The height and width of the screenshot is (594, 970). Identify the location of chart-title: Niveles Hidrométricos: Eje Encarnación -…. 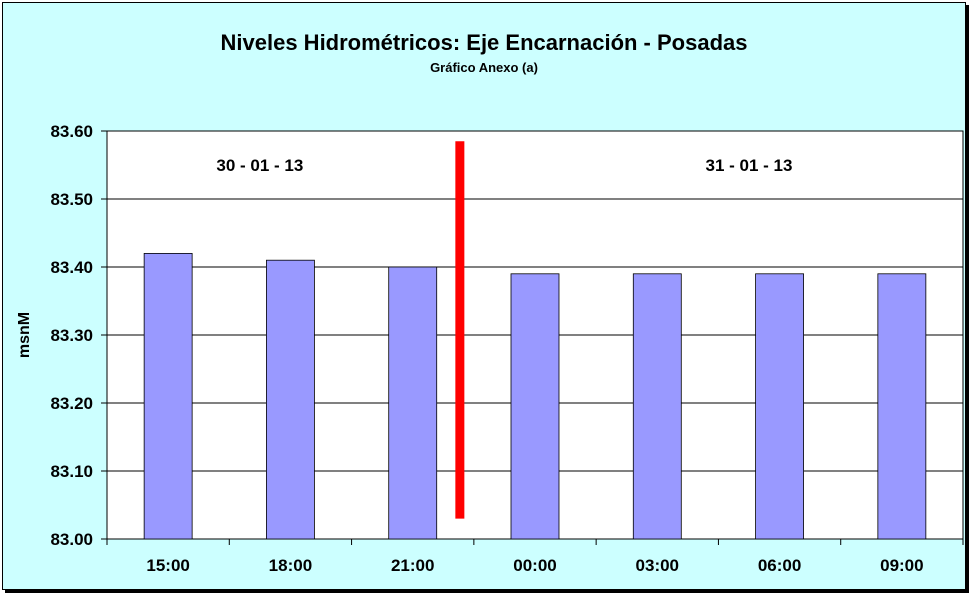
(484, 42).